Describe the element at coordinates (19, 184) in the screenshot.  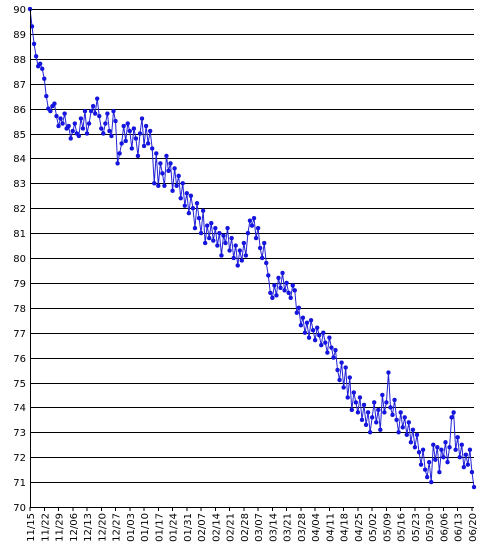
I see `y-tick-label: 83` at that location.